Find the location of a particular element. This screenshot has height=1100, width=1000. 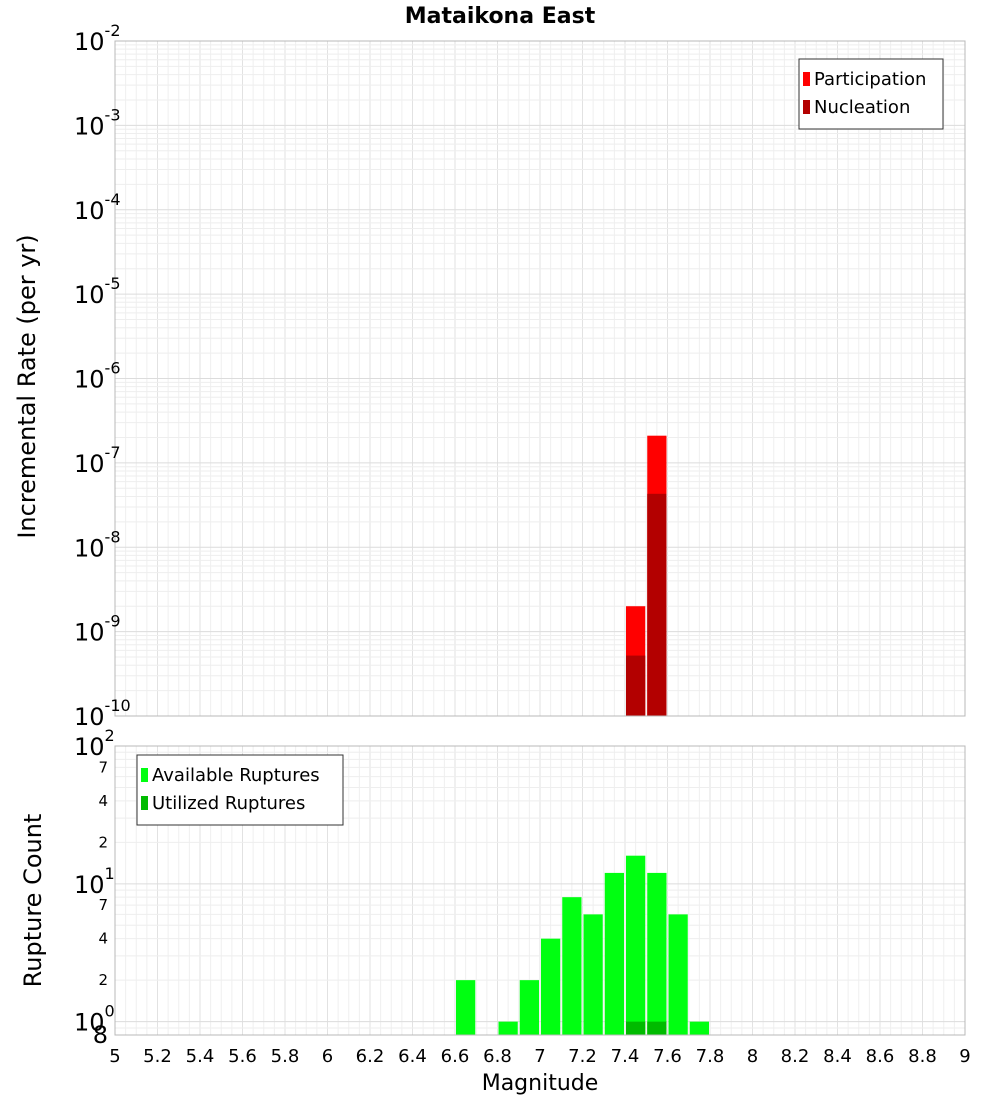

x-tick-label: 5.6 is located at coordinates (242, 1056).